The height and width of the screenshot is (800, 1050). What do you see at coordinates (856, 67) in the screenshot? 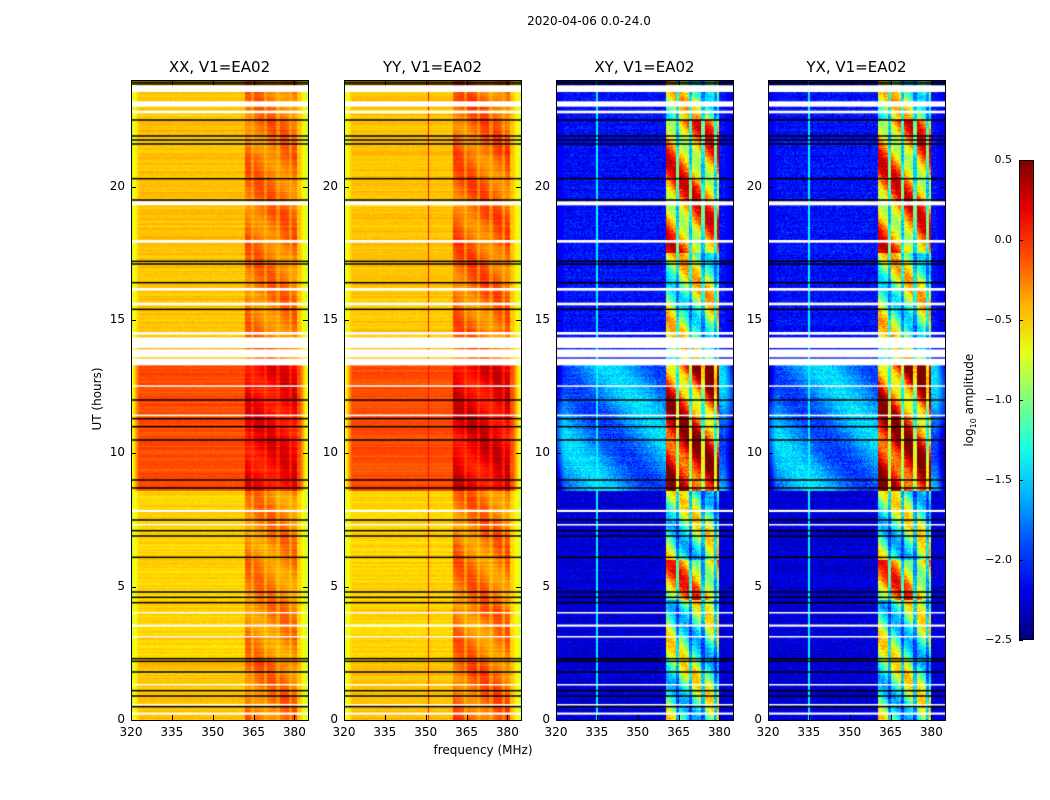
I see `panel-title: YX, V1=EA02` at bounding box center [856, 67].